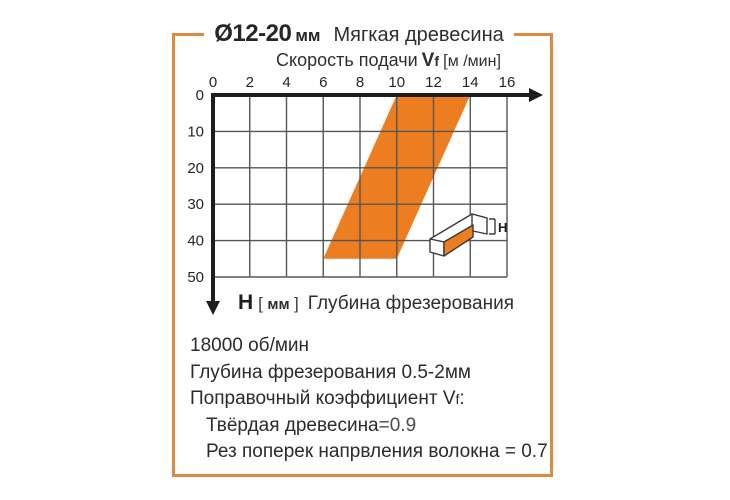 This screenshot has height=500, width=730. What do you see at coordinates (213, 308) in the screenshot?
I see `y-axis-arrow-icon` at bounding box center [213, 308].